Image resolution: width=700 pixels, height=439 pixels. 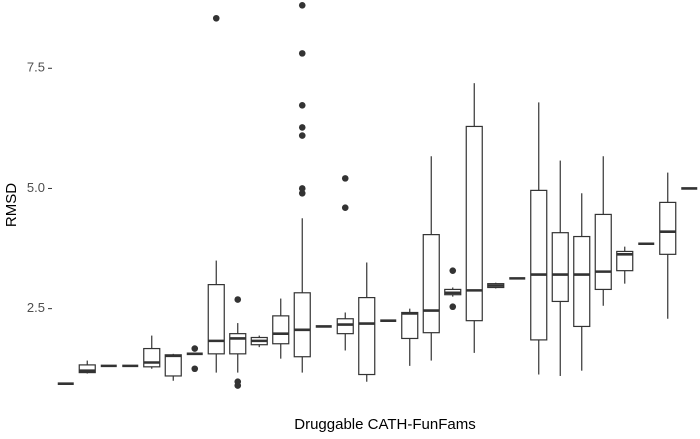 I want to click on x-axis-label: Druggable CATH-FunFams, so click(x=384, y=424).